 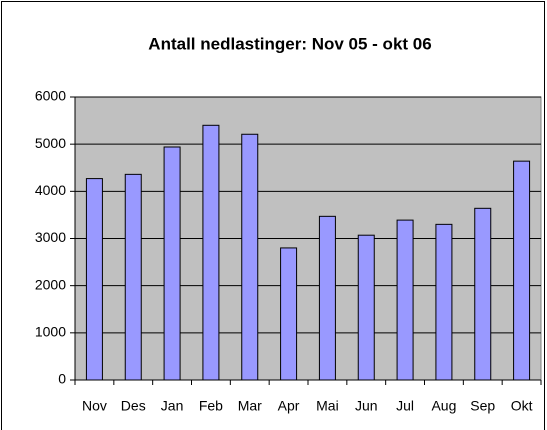 What do you see at coordinates (211, 406) in the screenshot?
I see `x-tick-label: Feb` at bounding box center [211, 406].